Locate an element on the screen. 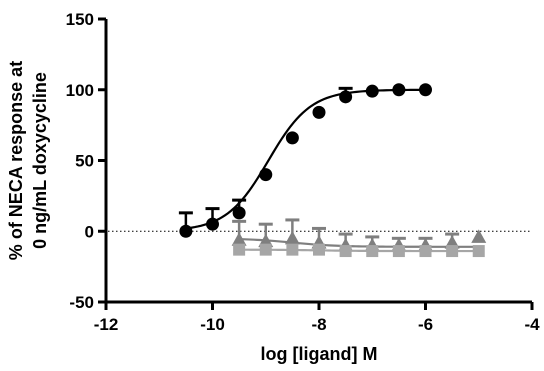 The width and height of the screenshot is (544, 371). y-axis-label-line-2: 0 ng/mL doxycycline is located at coordinates (40, 160).